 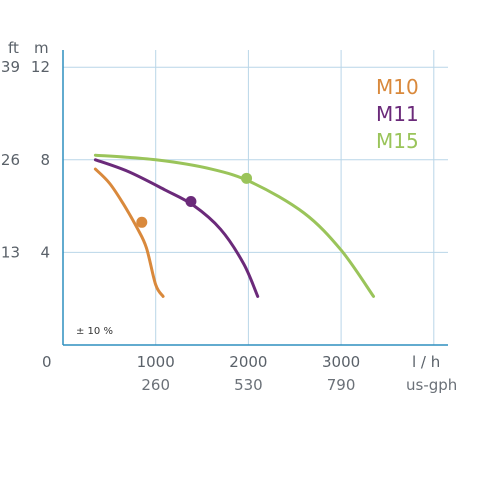 I want to click on x-tick-label: 1000, so click(x=156, y=362).